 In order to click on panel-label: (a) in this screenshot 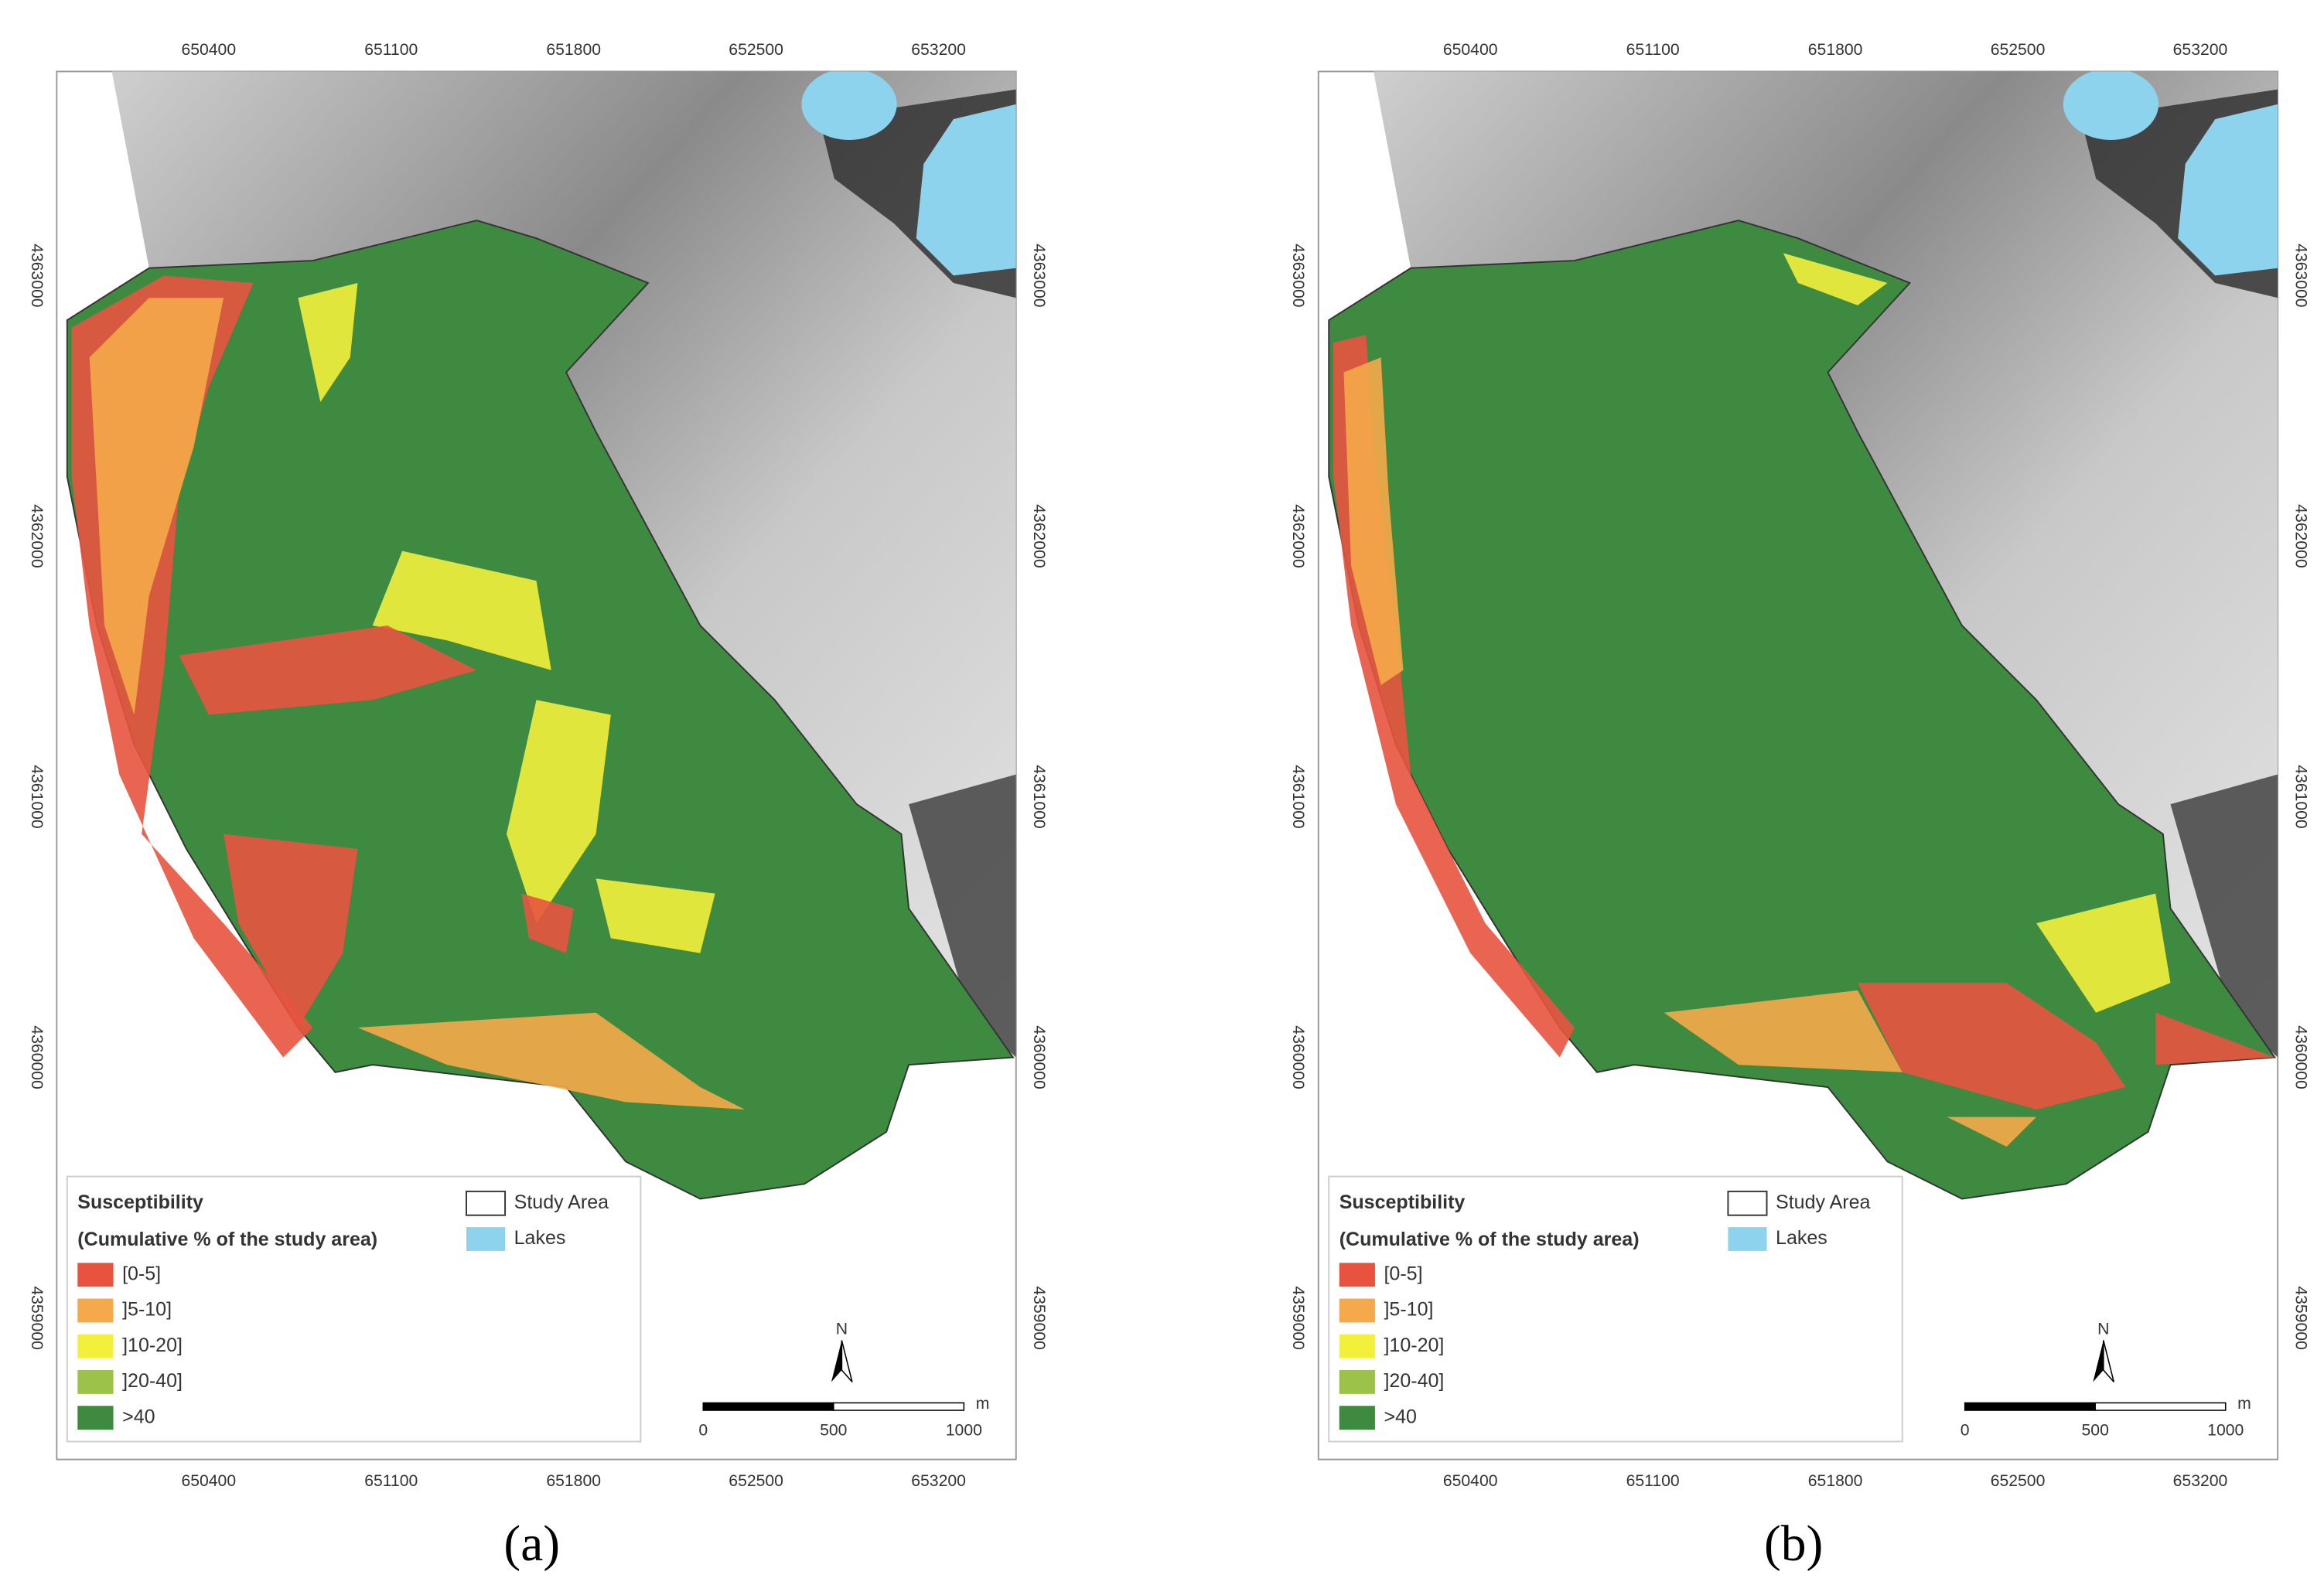, I will do `click(531, 1544)`.